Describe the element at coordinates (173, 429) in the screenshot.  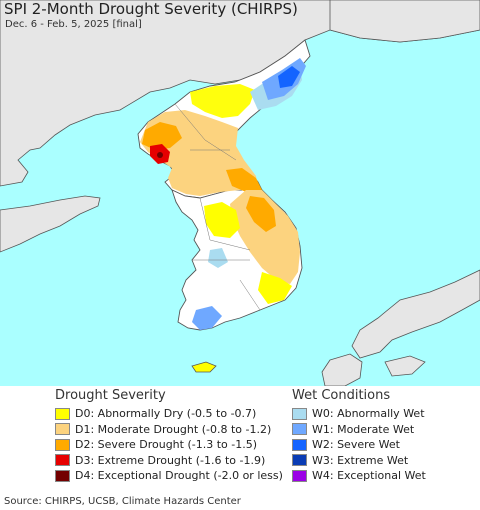
I see `legend-label-d1: D1: Moderate Drought (-0.8 to -1.2)` at that location.